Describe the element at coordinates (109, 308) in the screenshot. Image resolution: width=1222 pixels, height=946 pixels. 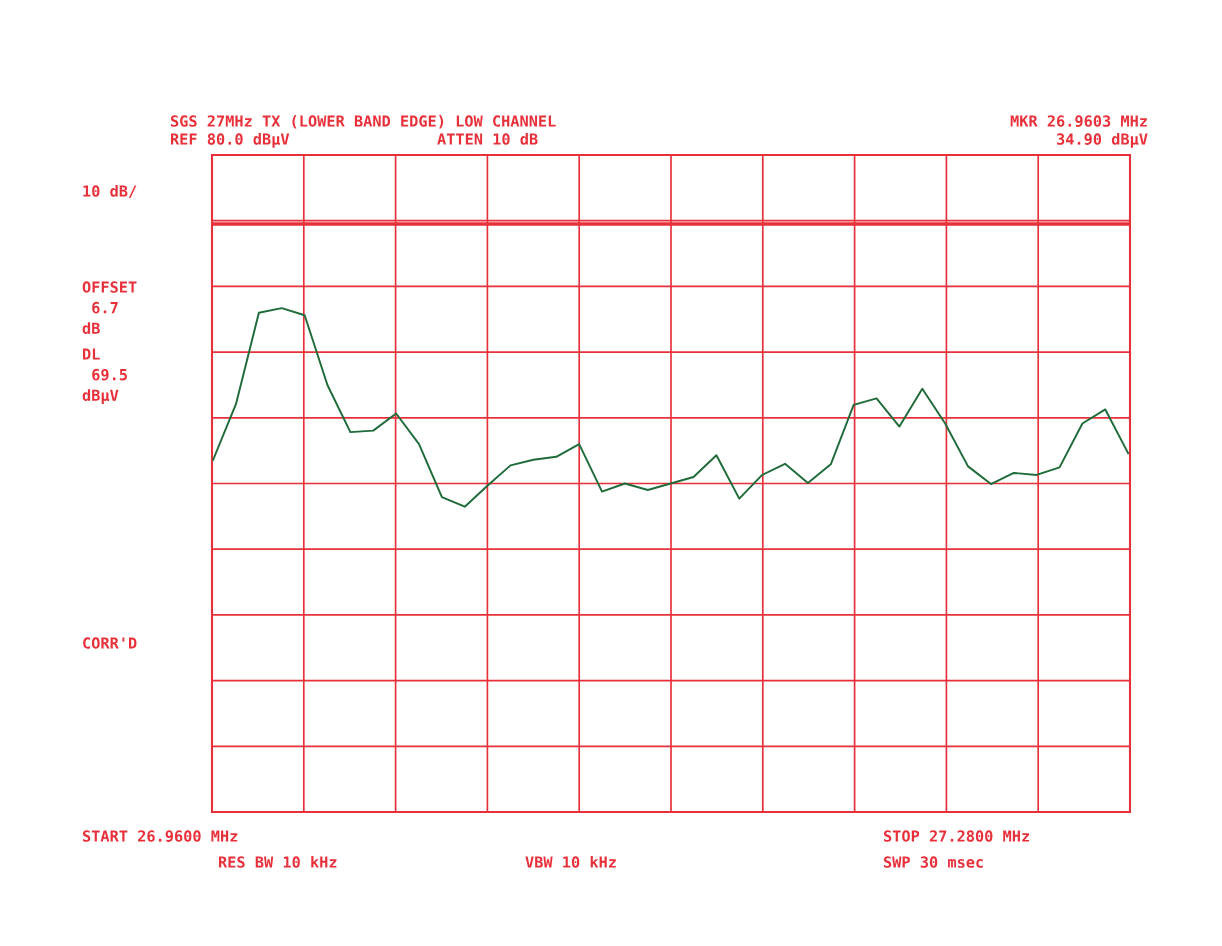
I see `text: OFFSET 6.7 dB` at that location.